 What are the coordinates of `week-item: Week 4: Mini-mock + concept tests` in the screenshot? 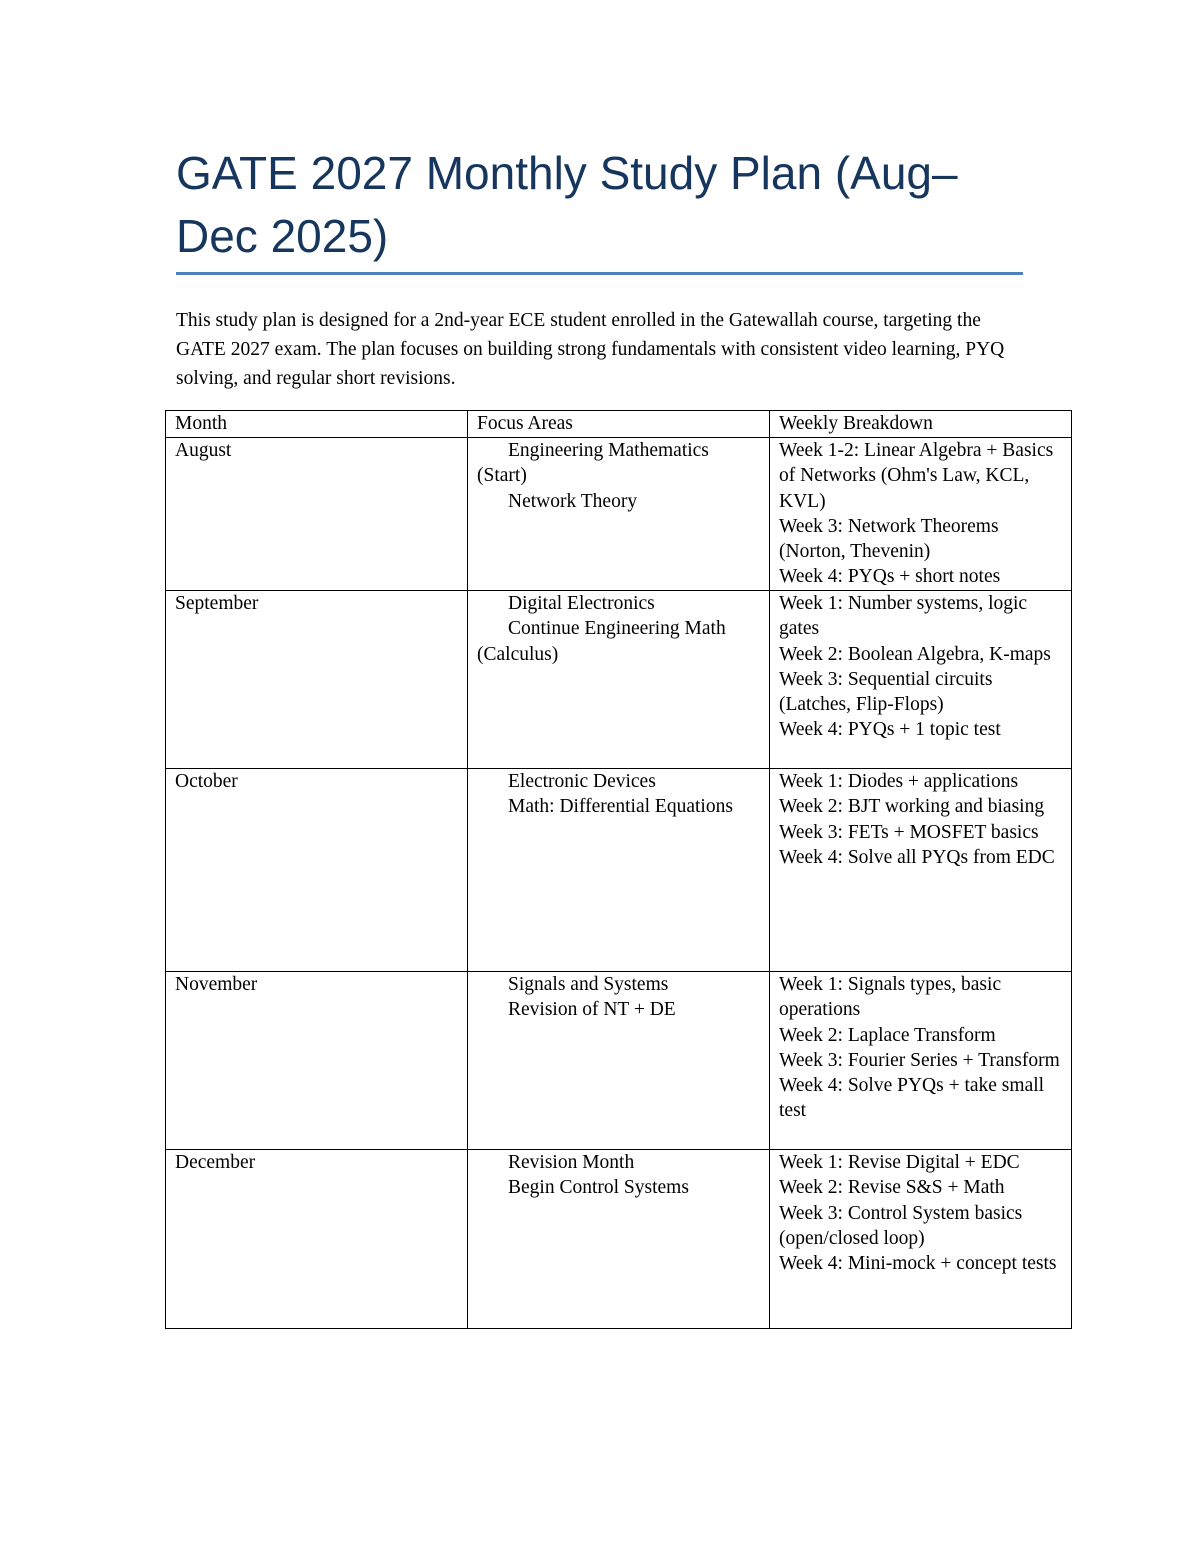 It's located at (918, 1264).